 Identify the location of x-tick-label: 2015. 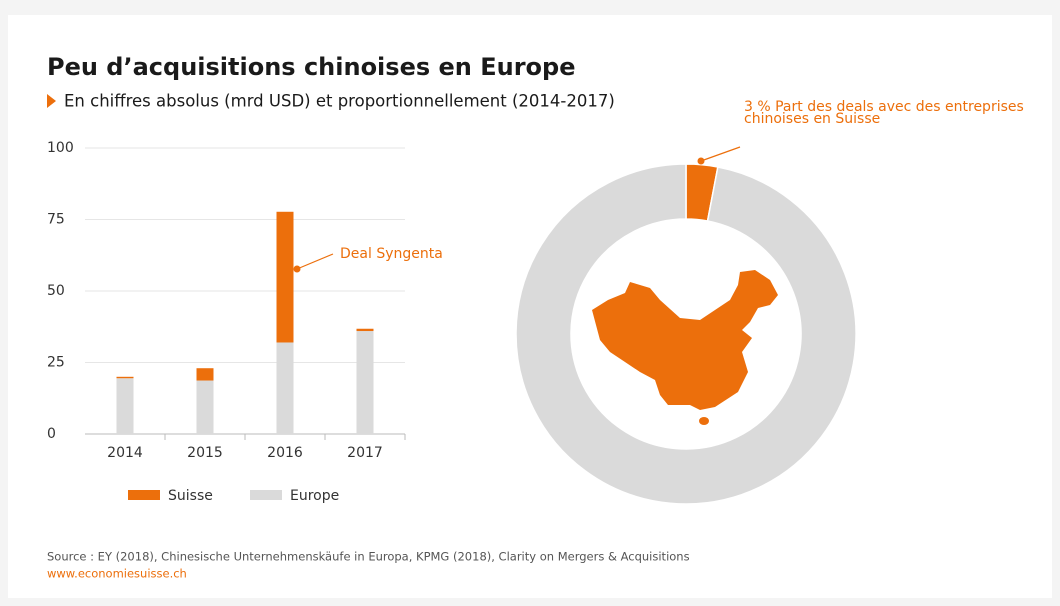
(205, 453).